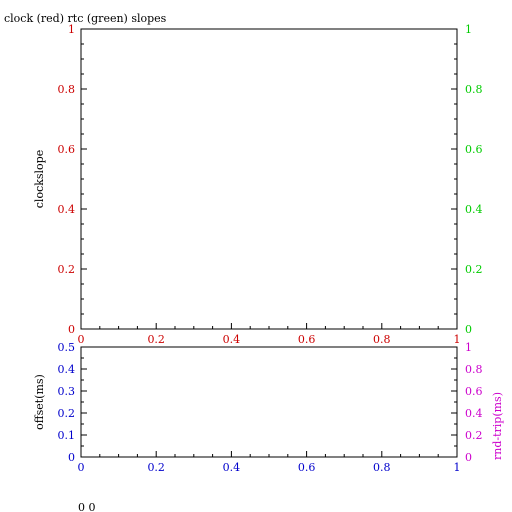  I want to click on y-tick-label-left: 0.8, so click(67, 89).